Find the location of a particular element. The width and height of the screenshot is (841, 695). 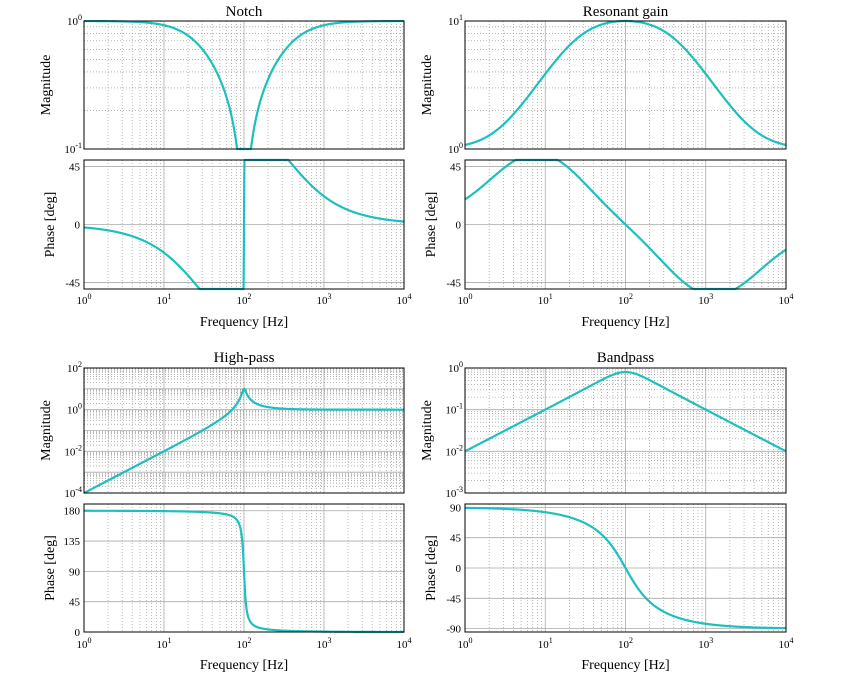

chart-title: High-pass is located at coordinates (244, 358).